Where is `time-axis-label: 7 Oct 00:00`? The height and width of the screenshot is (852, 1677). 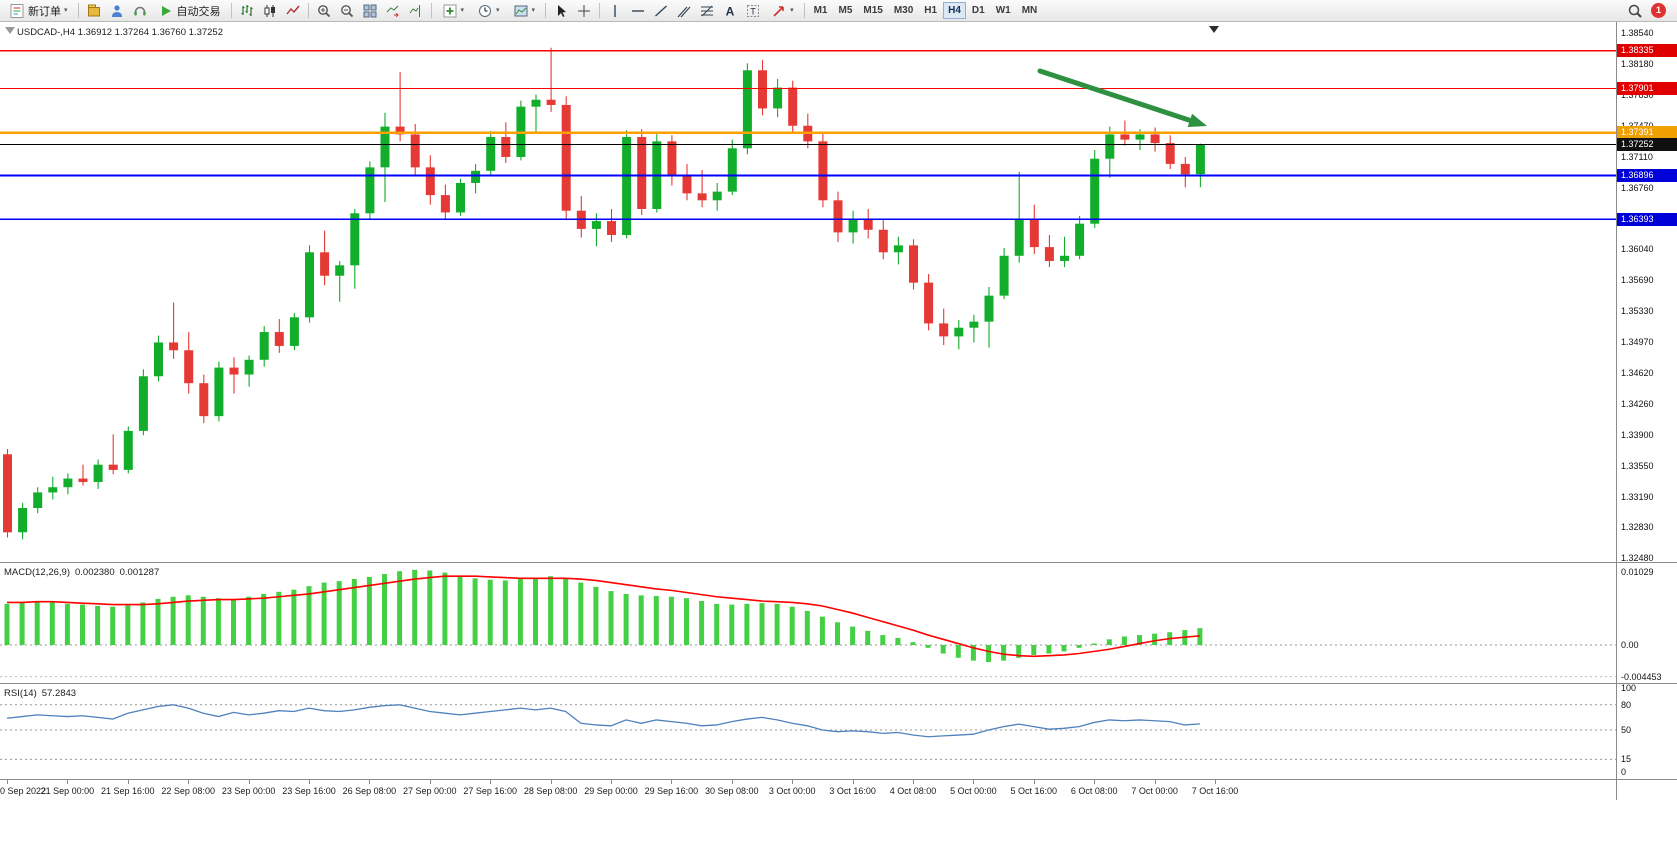 time-axis-label: 7 Oct 00:00 is located at coordinates (1154, 791).